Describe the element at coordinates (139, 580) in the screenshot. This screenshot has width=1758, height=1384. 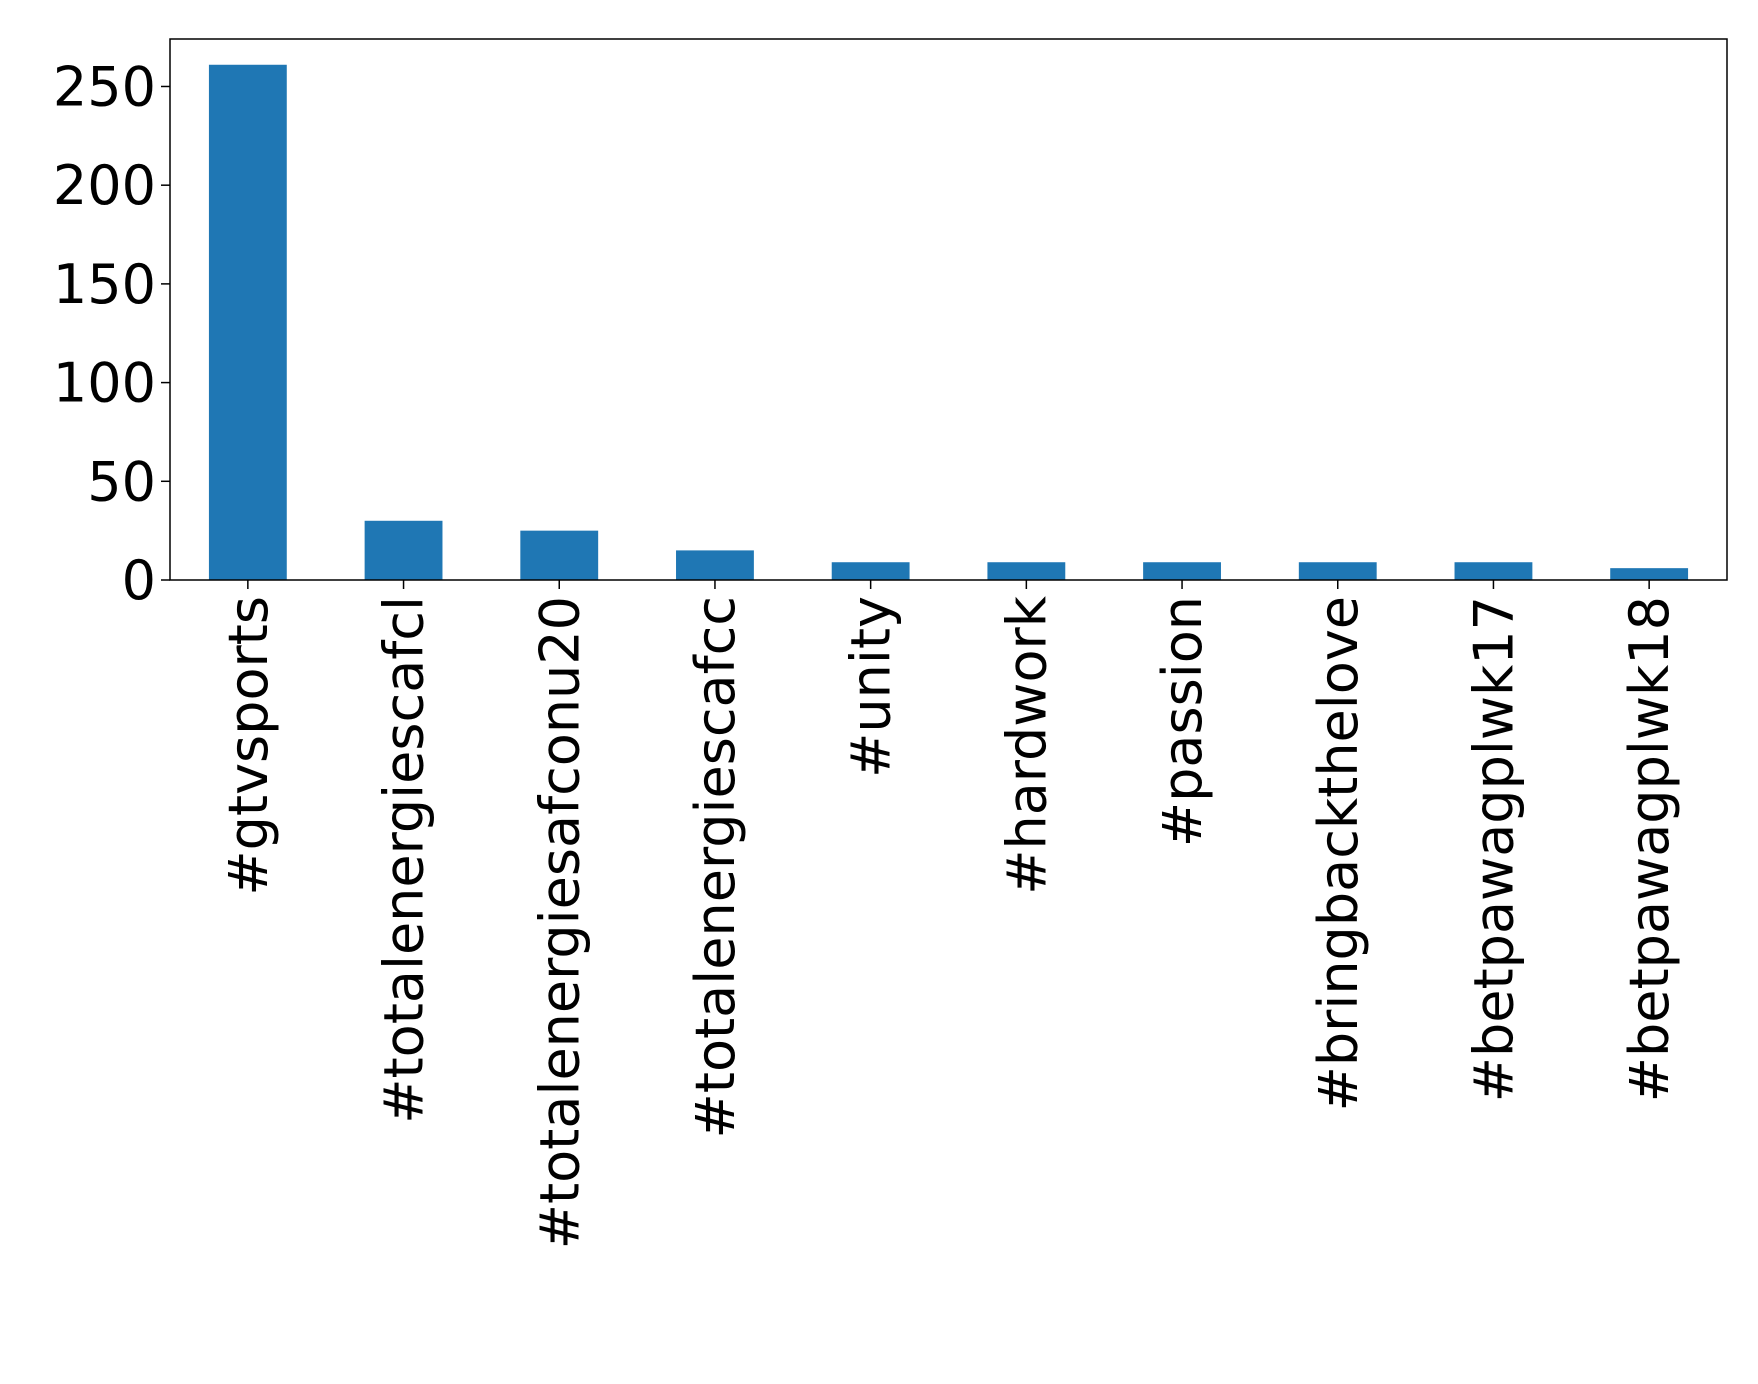
I see `y-tick-label: 0` at that location.